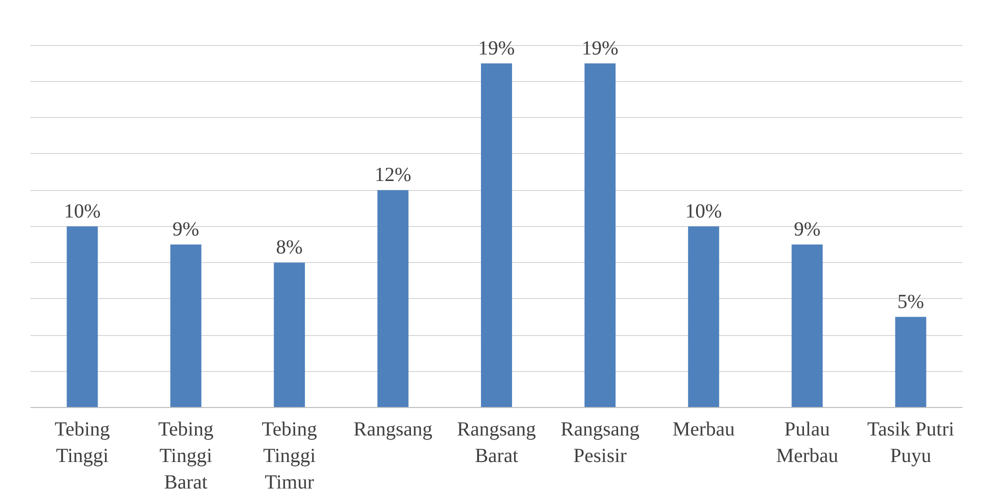  Describe the element at coordinates (600, 442) in the screenshot. I see `x-tick-label: Rangsang Pesisir` at that location.